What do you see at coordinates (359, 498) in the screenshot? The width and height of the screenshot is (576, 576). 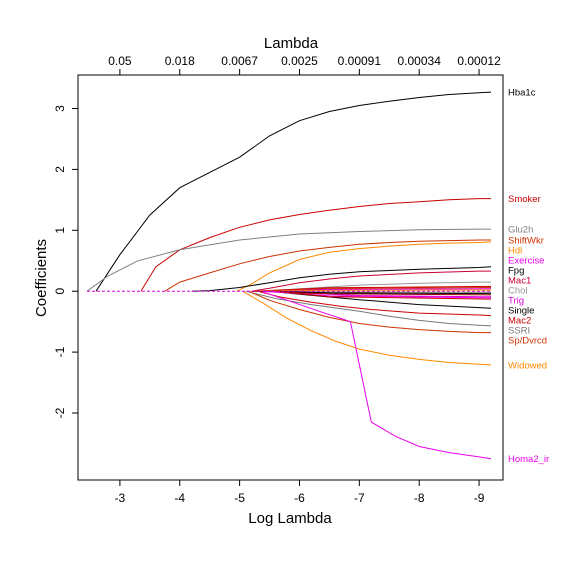 I see `x-tick-label: -7` at bounding box center [359, 498].